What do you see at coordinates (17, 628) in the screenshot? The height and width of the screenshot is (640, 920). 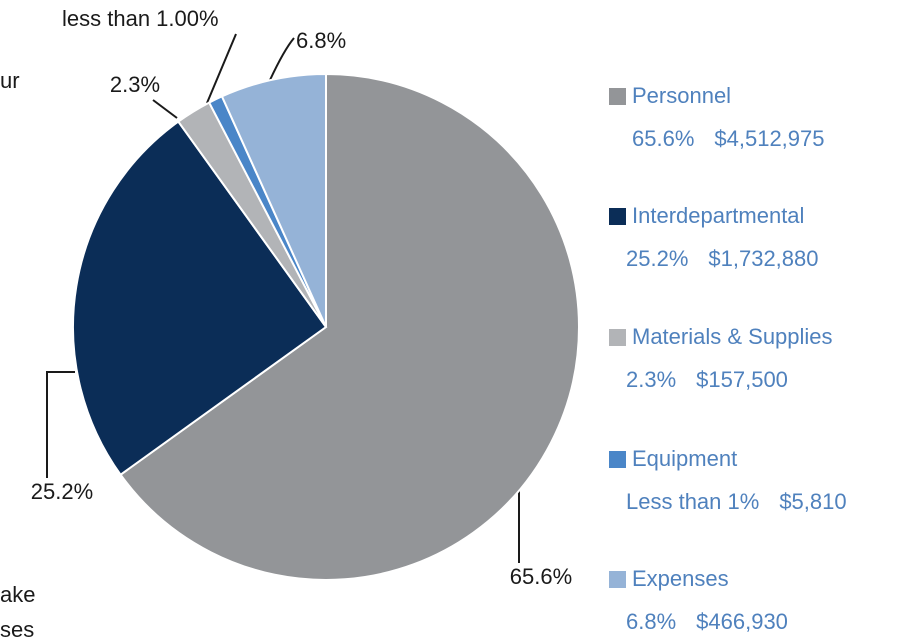 I see `clipped-text: ses` at bounding box center [17, 628].